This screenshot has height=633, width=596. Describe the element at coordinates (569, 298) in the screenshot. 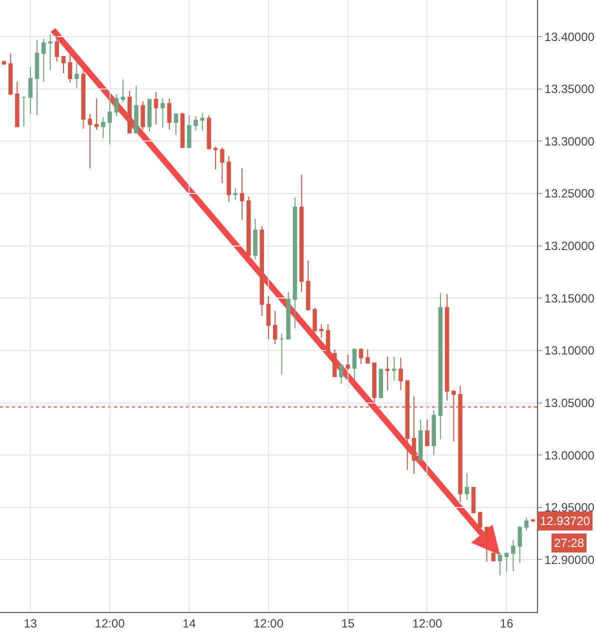

I see `y-tick-label: 13.15000` at that location.